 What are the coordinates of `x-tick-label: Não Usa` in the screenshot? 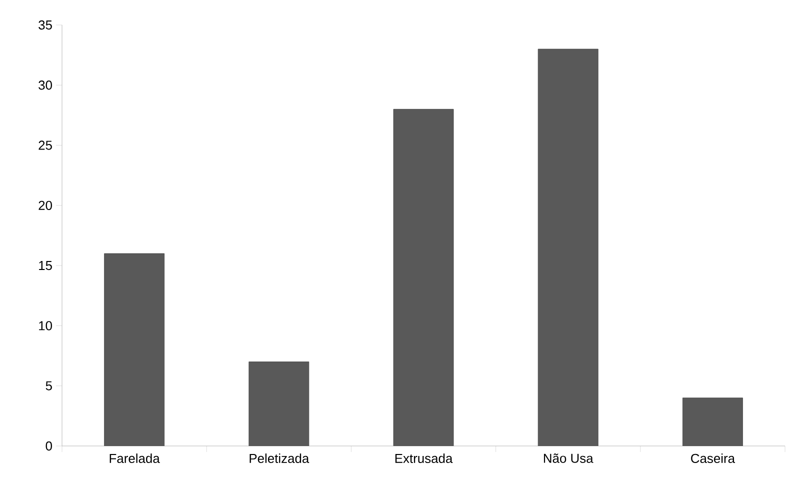 It's located at (569, 458).